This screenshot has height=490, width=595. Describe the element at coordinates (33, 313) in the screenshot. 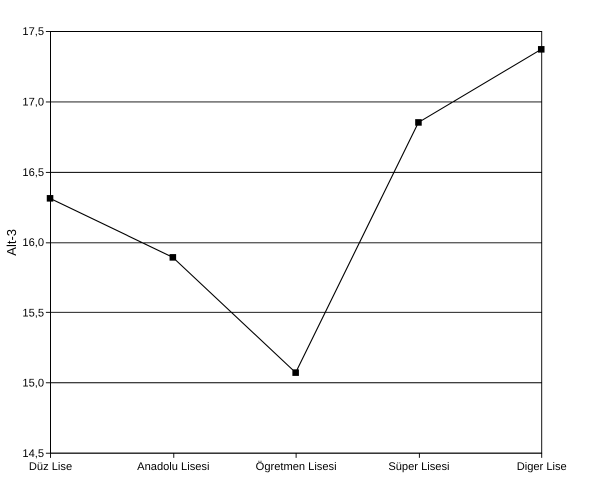

I see `y-tick-label: 15,5` at that location.